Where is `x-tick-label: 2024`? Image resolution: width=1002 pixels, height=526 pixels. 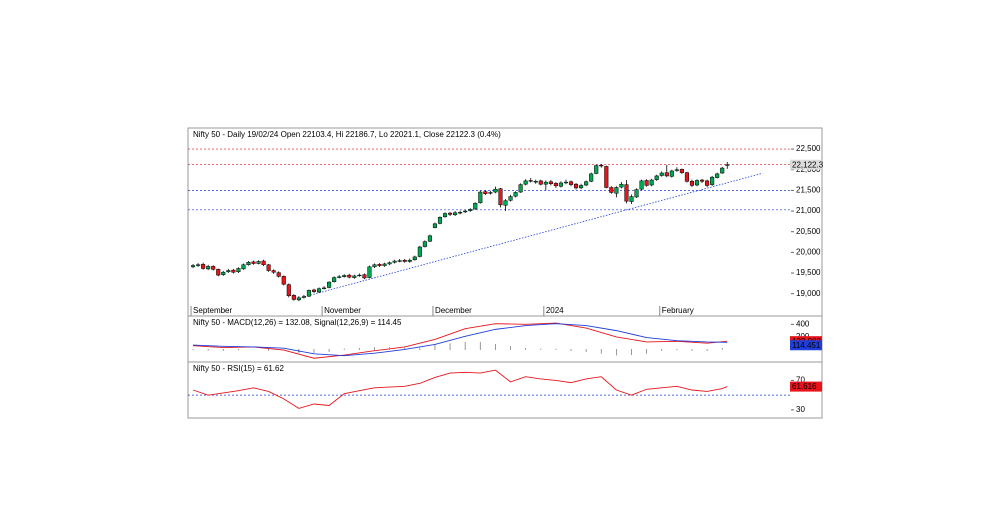
x-tick-label: 2024 is located at coordinates (555, 310).